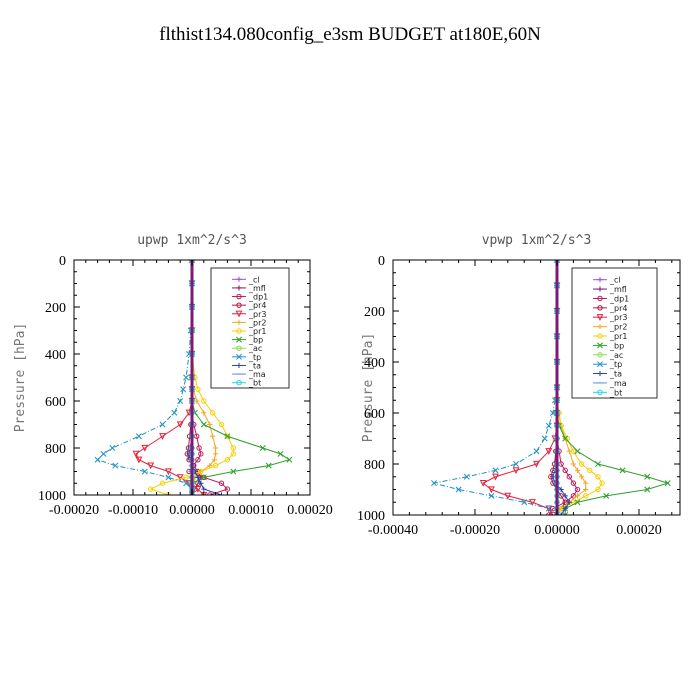 The width and height of the screenshot is (700, 700). Describe the element at coordinates (618, 308) in the screenshot. I see `legend-label: _pr4` at that location.